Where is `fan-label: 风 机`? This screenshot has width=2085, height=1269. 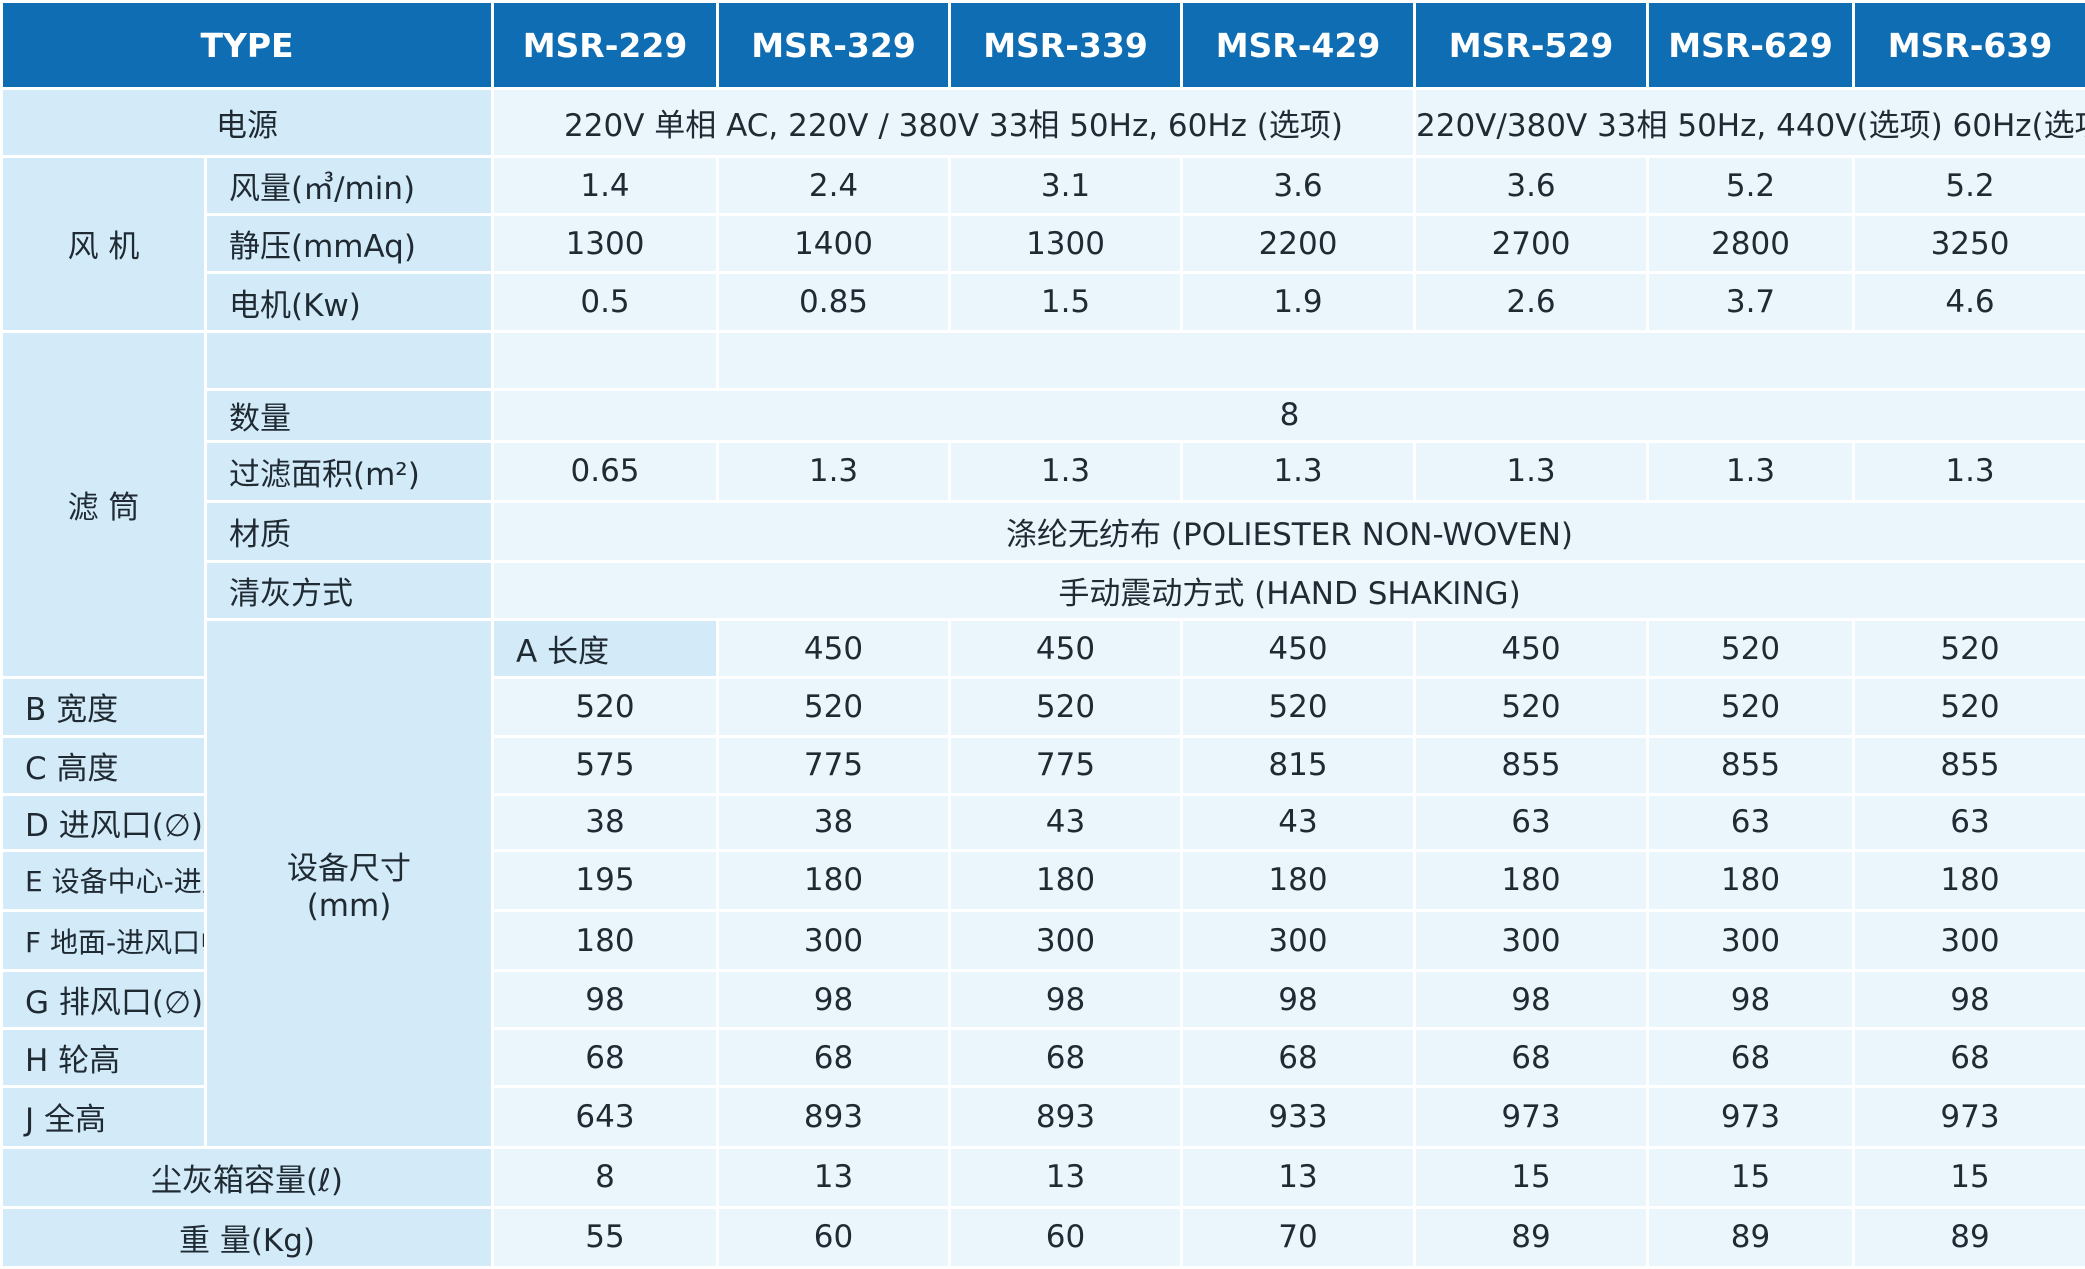
fan-label: 风 机 is located at coordinates (103, 244).